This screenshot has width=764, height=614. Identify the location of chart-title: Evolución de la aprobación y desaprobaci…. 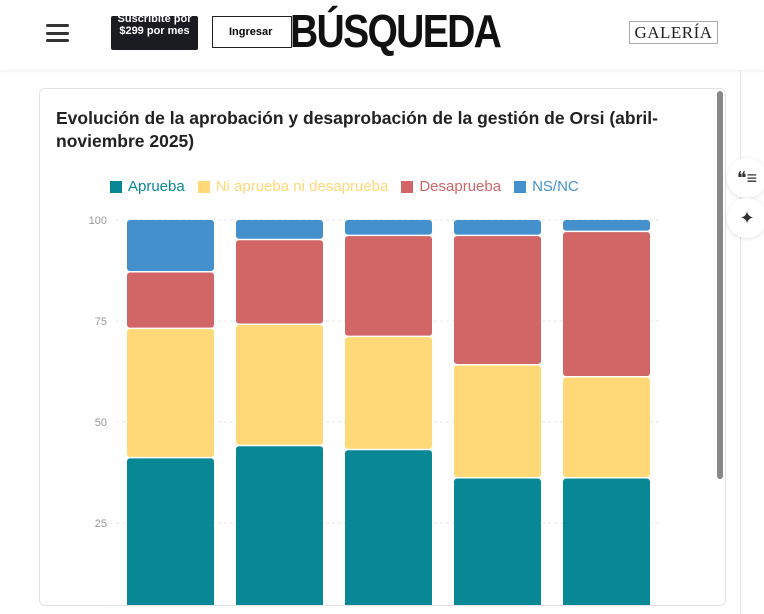
(357, 129).